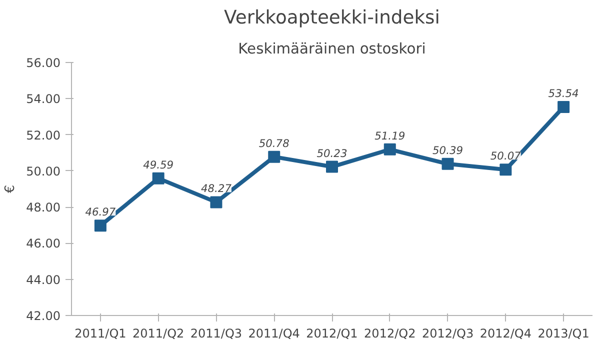 Image resolution: width=616 pixels, height=343 pixels. Describe the element at coordinates (216, 189) in the screenshot. I see `data-label: 48.27` at that location.